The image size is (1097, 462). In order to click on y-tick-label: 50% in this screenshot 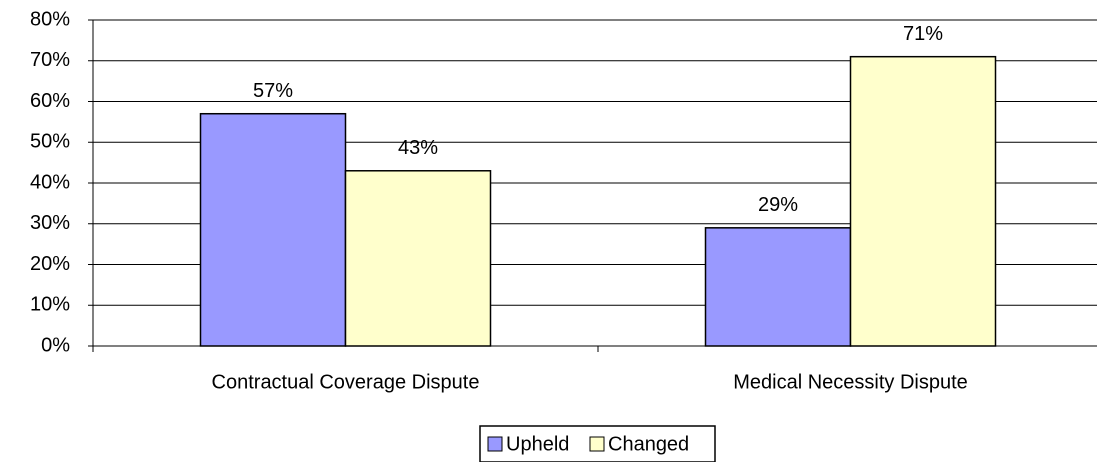, I will do `click(50, 142)`.